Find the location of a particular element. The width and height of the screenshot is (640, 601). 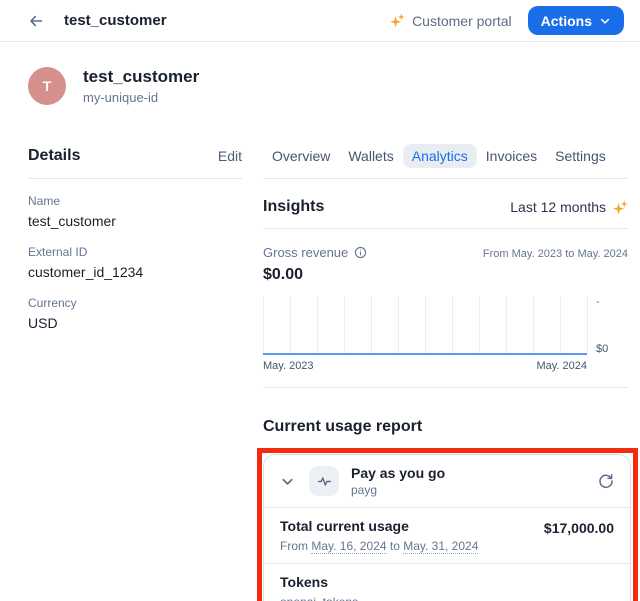

insights-heading: Insights is located at coordinates (294, 206).